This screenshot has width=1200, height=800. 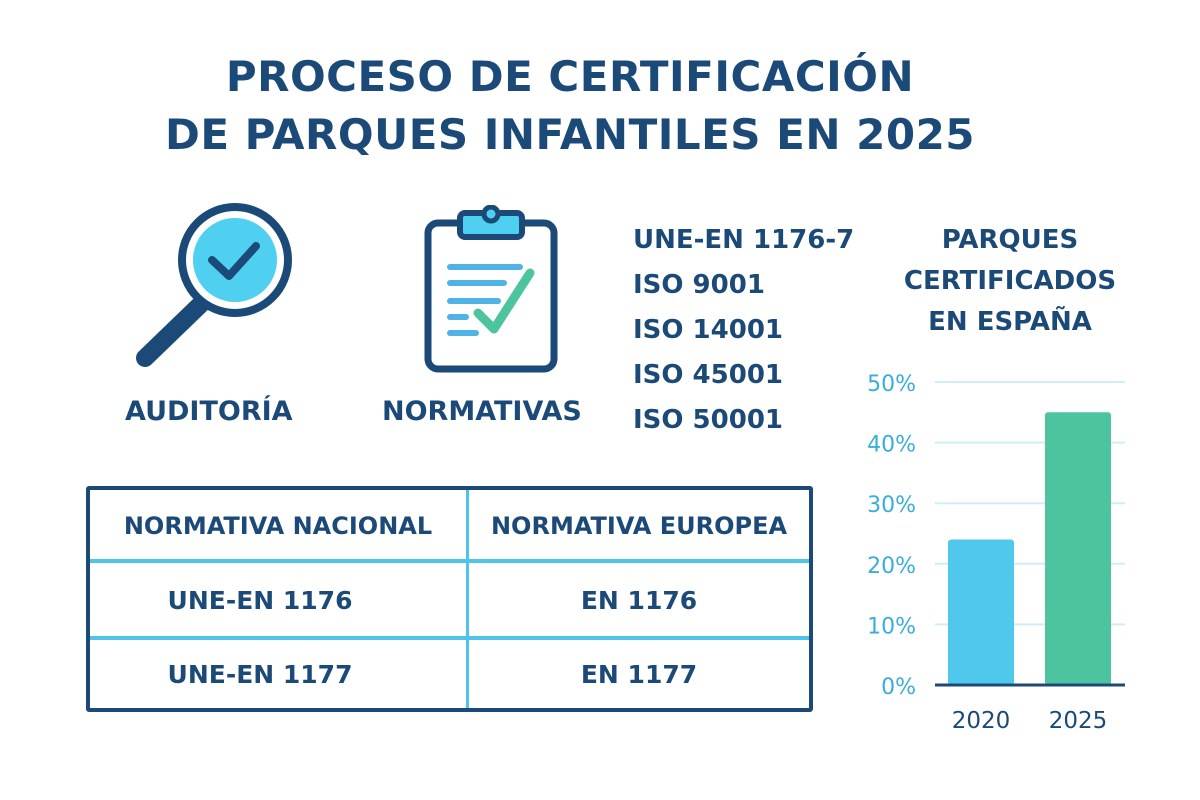 I want to click on table-column-divider, so click(x=467, y=599).